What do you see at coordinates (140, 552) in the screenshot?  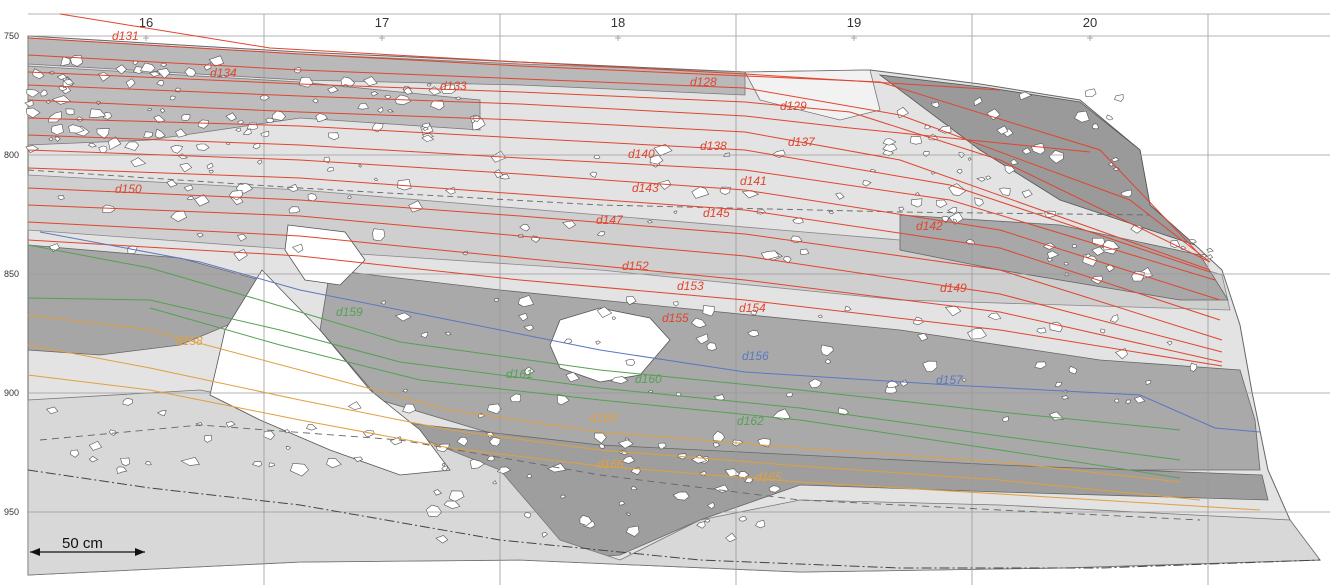 I see `scale-arrow-right` at bounding box center [140, 552].